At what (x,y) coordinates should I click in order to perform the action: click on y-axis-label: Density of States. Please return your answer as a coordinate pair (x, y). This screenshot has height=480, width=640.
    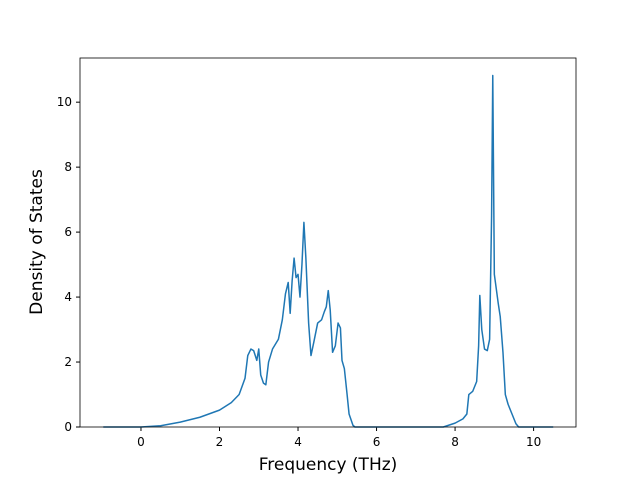
    Looking at the image, I should click on (37, 242).